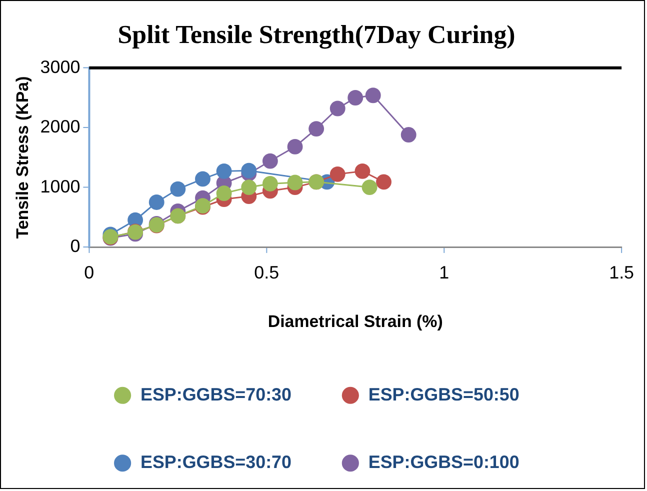 This screenshot has width=647, height=491. What do you see at coordinates (75, 246) in the screenshot?
I see `y-tick-label: 0` at bounding box center [75, 246].